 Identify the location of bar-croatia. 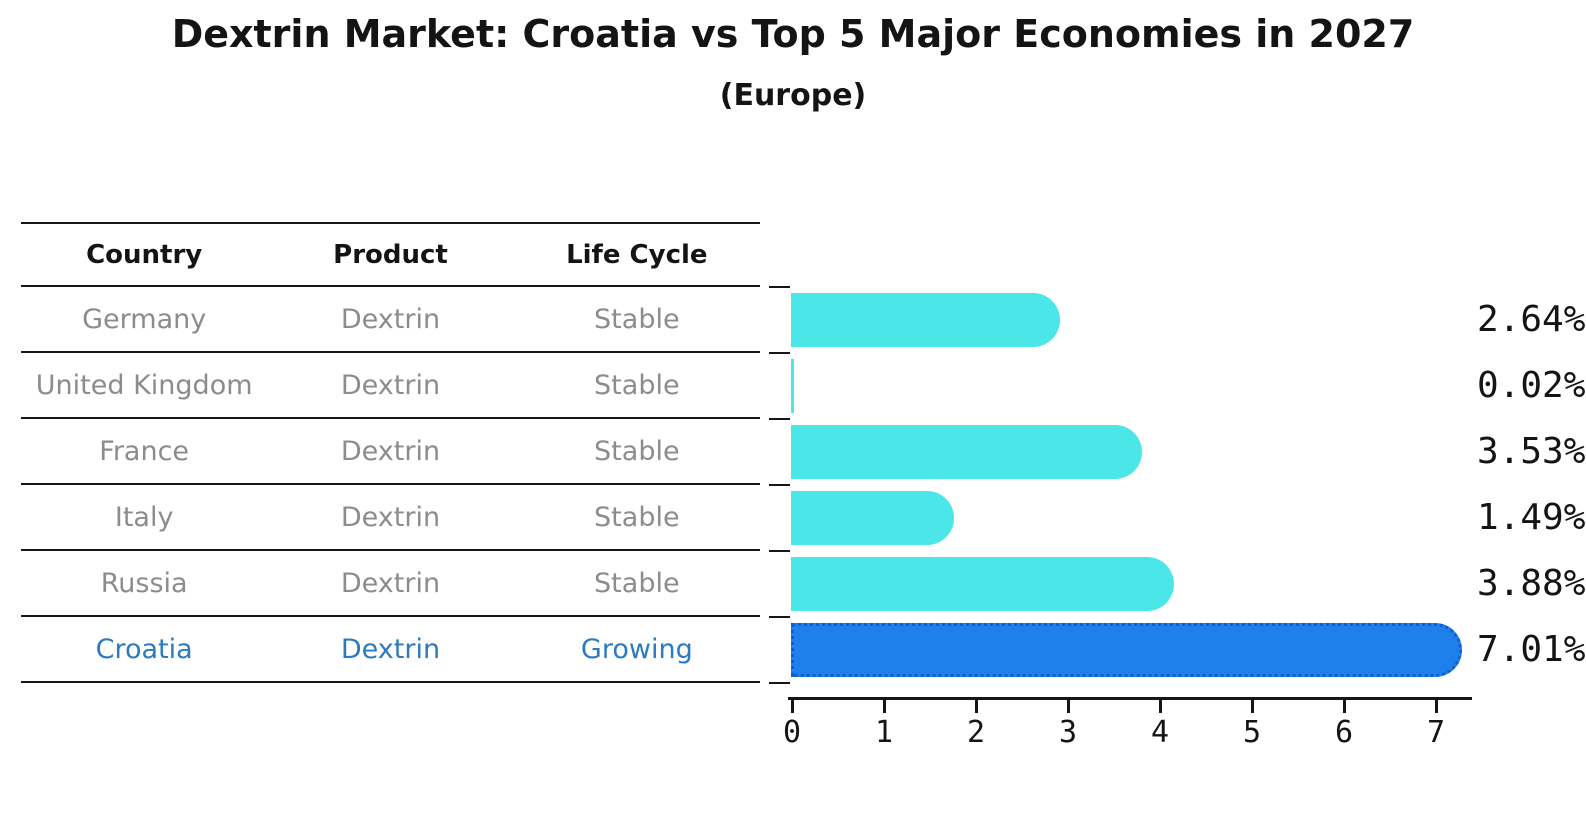
(1126, 650).